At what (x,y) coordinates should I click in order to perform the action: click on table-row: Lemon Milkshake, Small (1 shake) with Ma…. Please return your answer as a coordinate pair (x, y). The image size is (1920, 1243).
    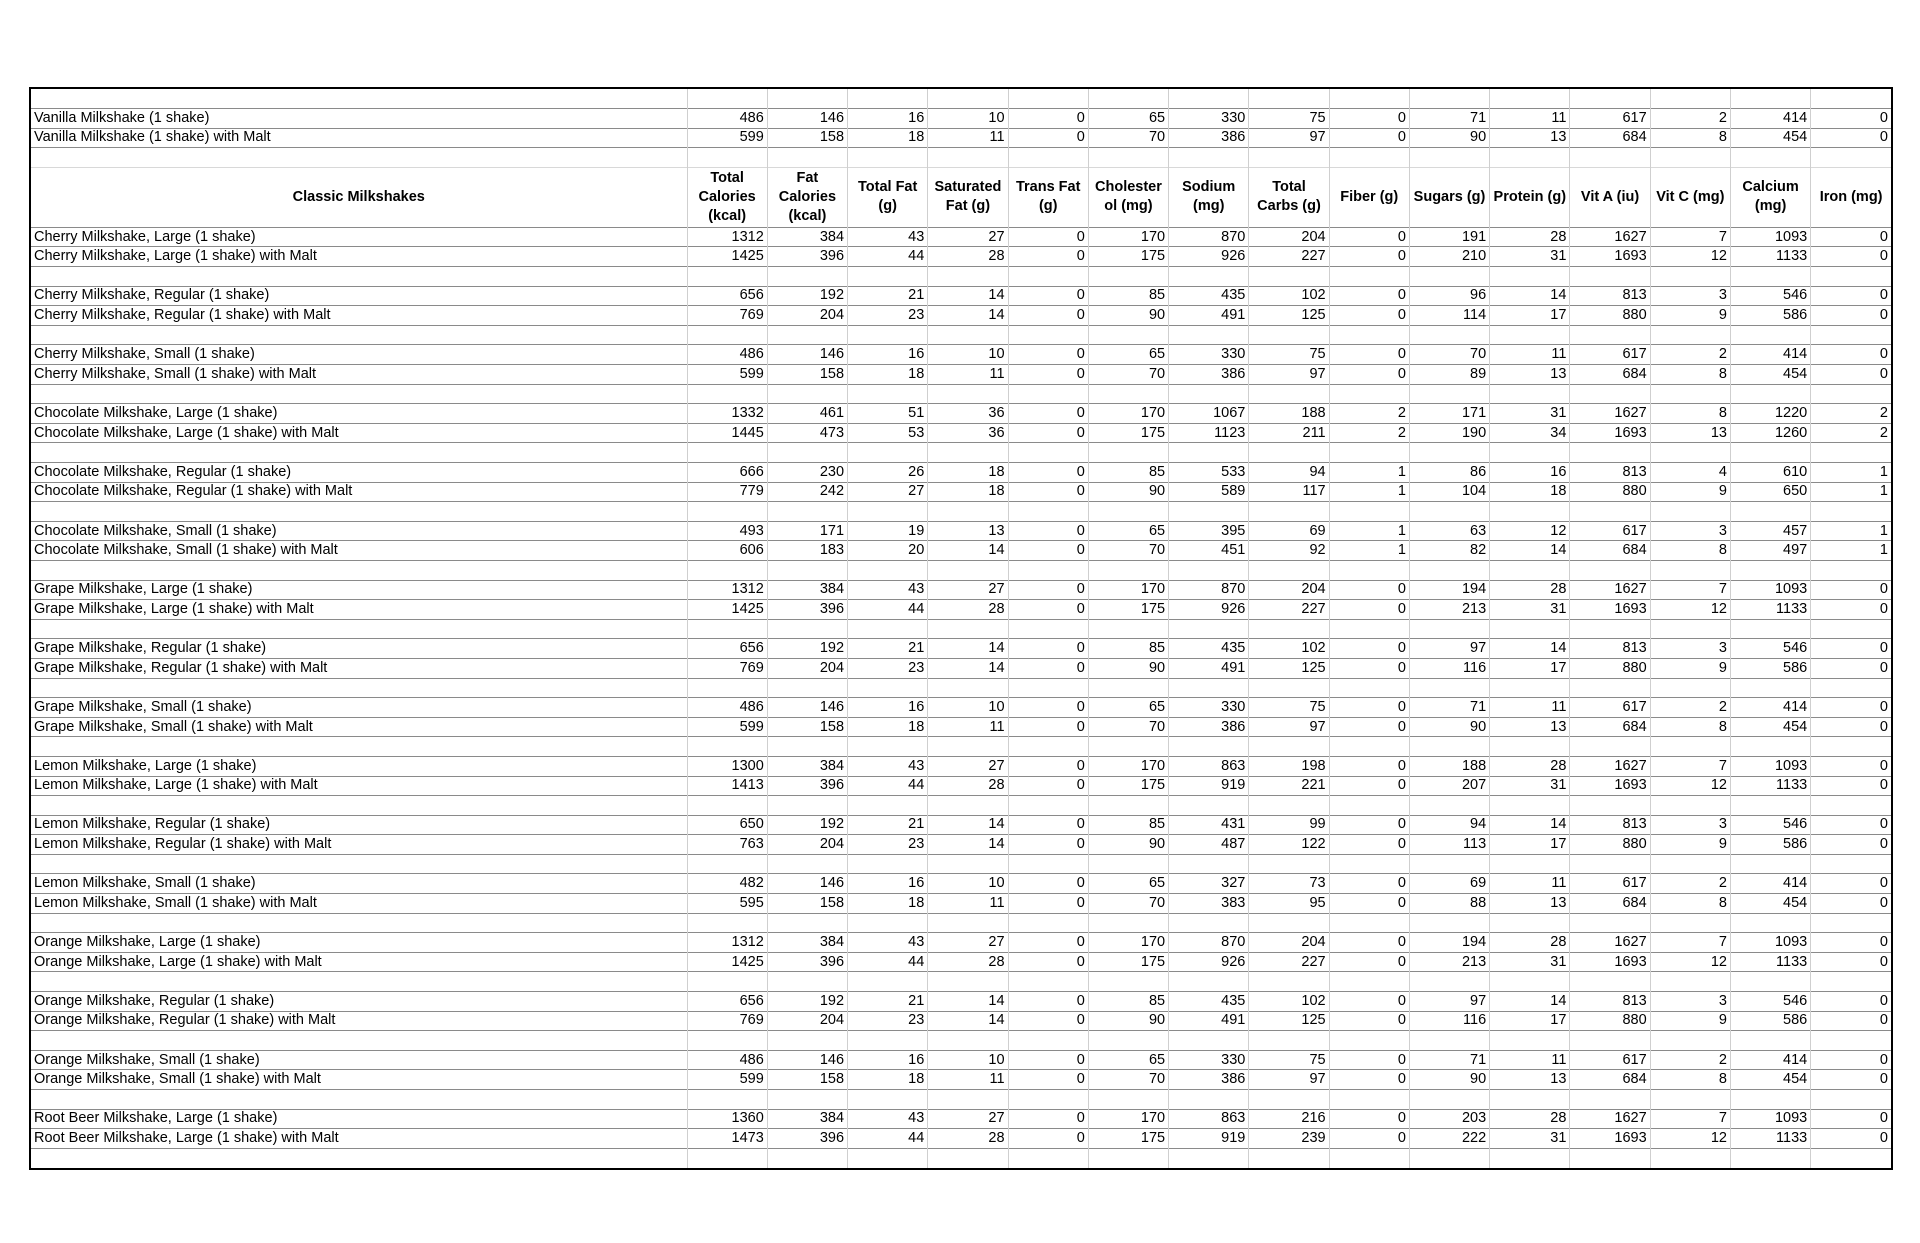
    Looking at the image, I should click on (961, 903).